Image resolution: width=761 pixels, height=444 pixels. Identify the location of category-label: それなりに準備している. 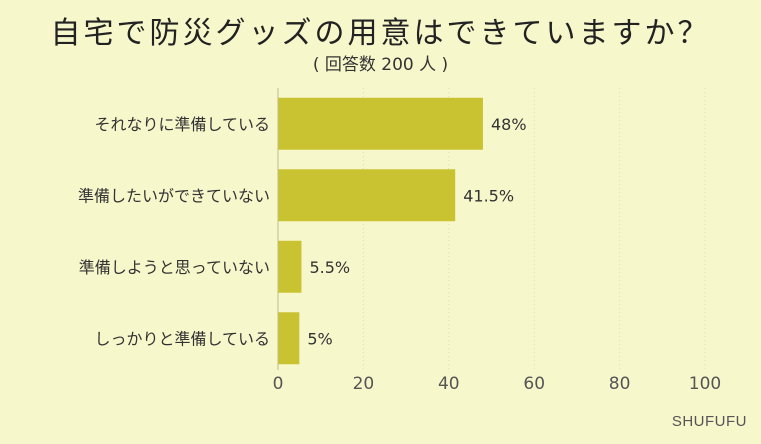
(182, 124).